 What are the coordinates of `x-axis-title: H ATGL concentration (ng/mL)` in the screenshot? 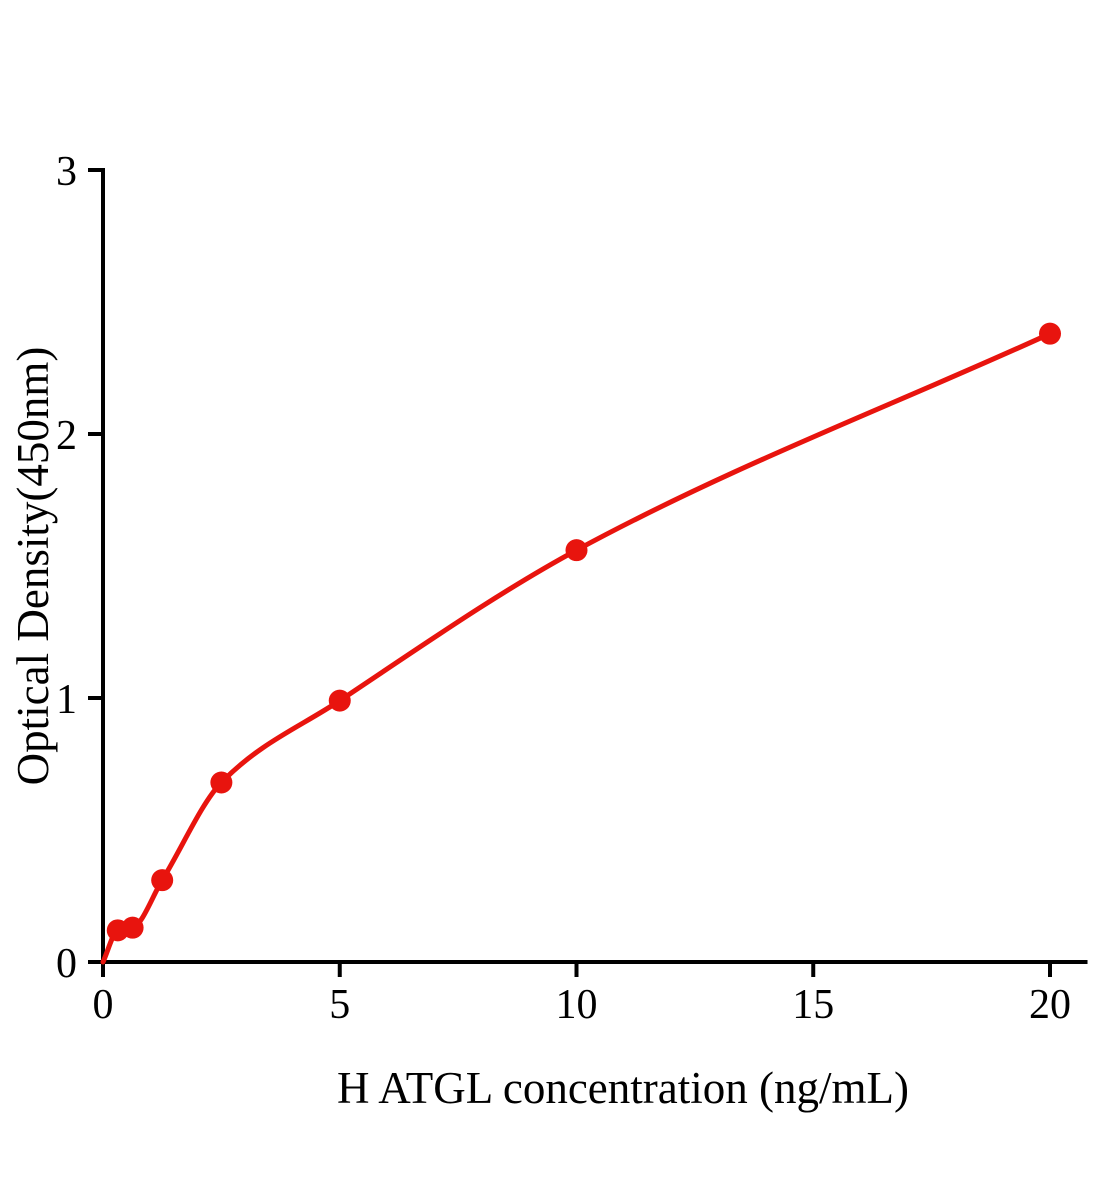 It's located at (623, 1088).